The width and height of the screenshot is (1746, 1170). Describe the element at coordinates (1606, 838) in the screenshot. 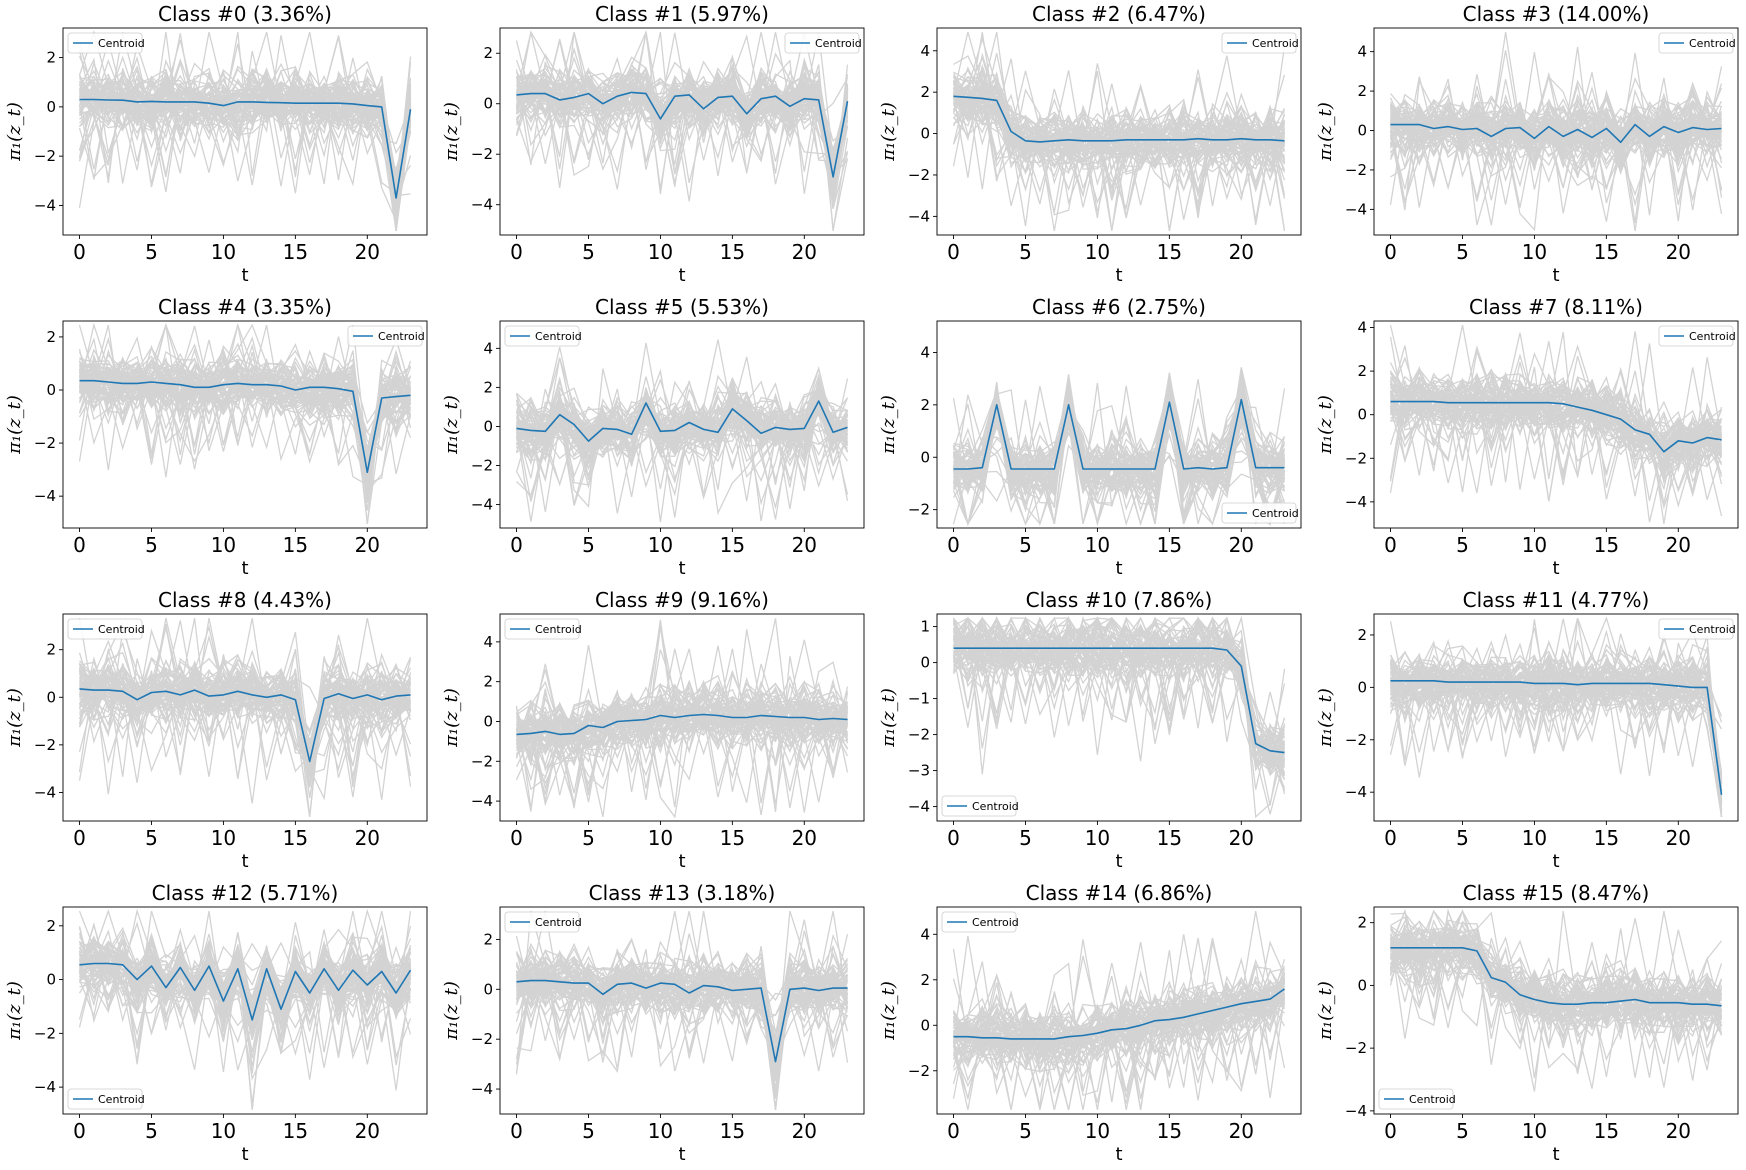

I see `x-tick-label: 15` at that location.